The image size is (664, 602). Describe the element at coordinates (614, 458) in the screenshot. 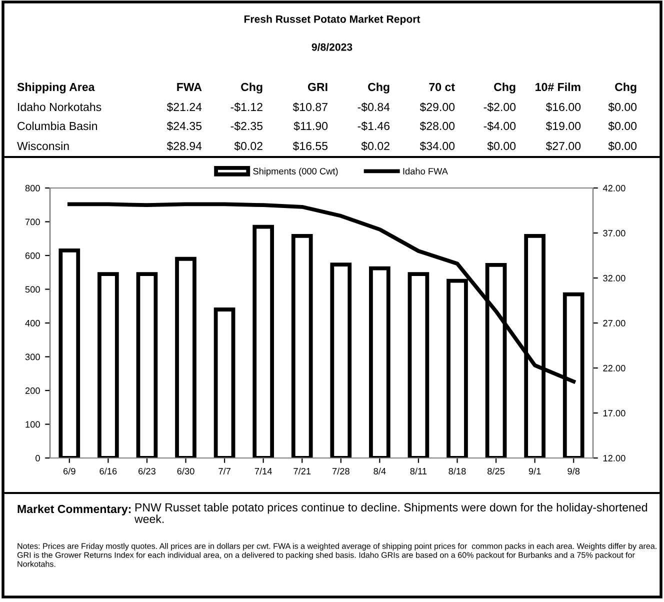

I see `y2-tick-label: 12.00` at that location.